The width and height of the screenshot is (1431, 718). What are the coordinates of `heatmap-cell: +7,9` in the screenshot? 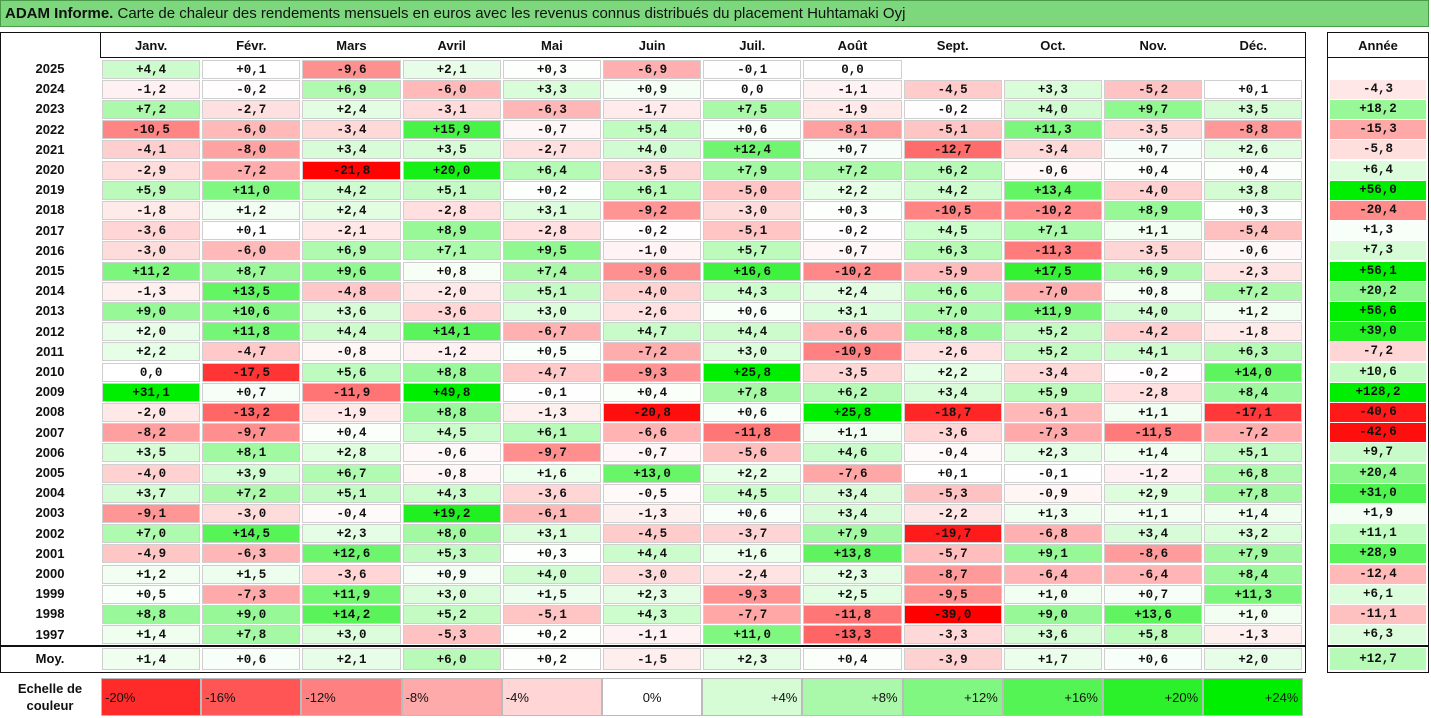 It's located at (1253, 554).